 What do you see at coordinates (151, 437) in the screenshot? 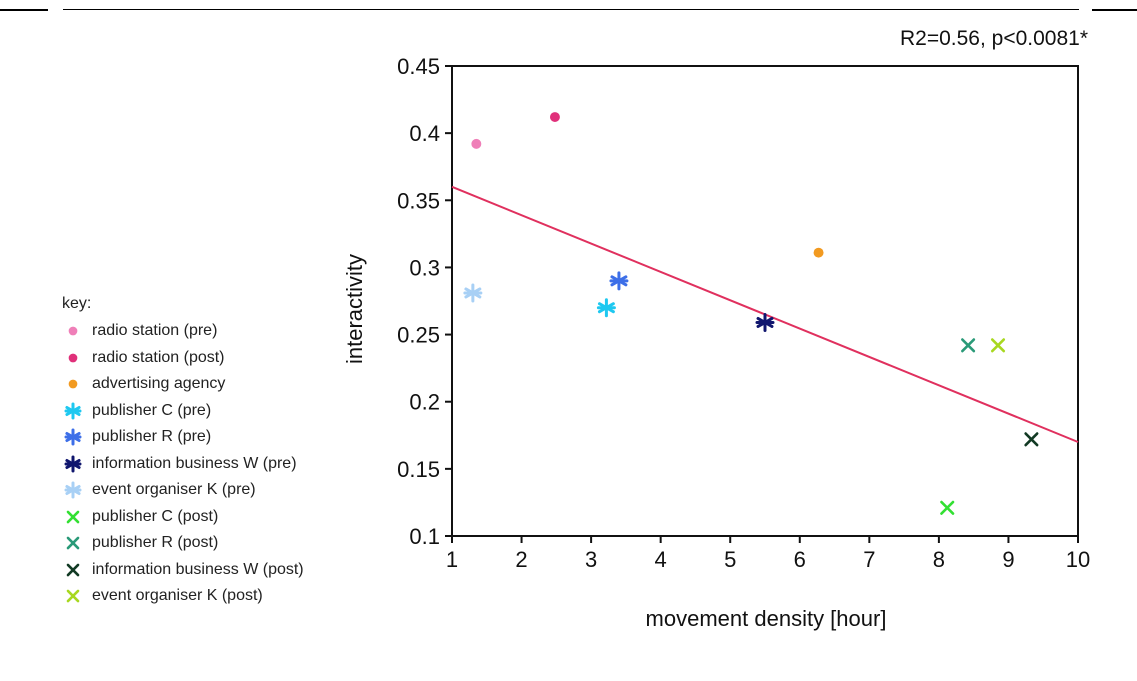
I see `legend-label: publisher R (pre)` at bounding box center [151, 437].